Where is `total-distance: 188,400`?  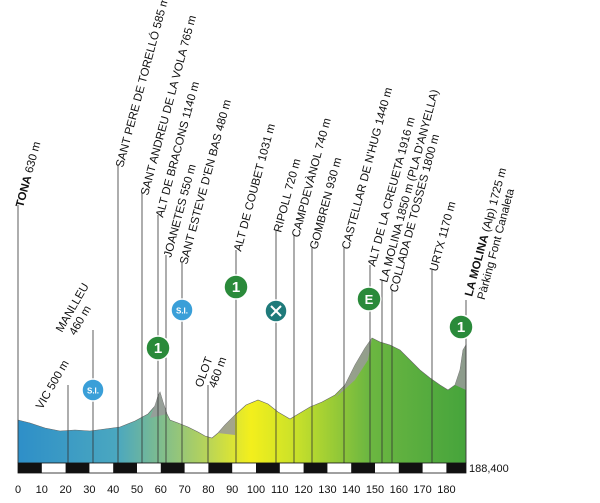
total-distance: 188,400 is located at coordinates (489, 469).